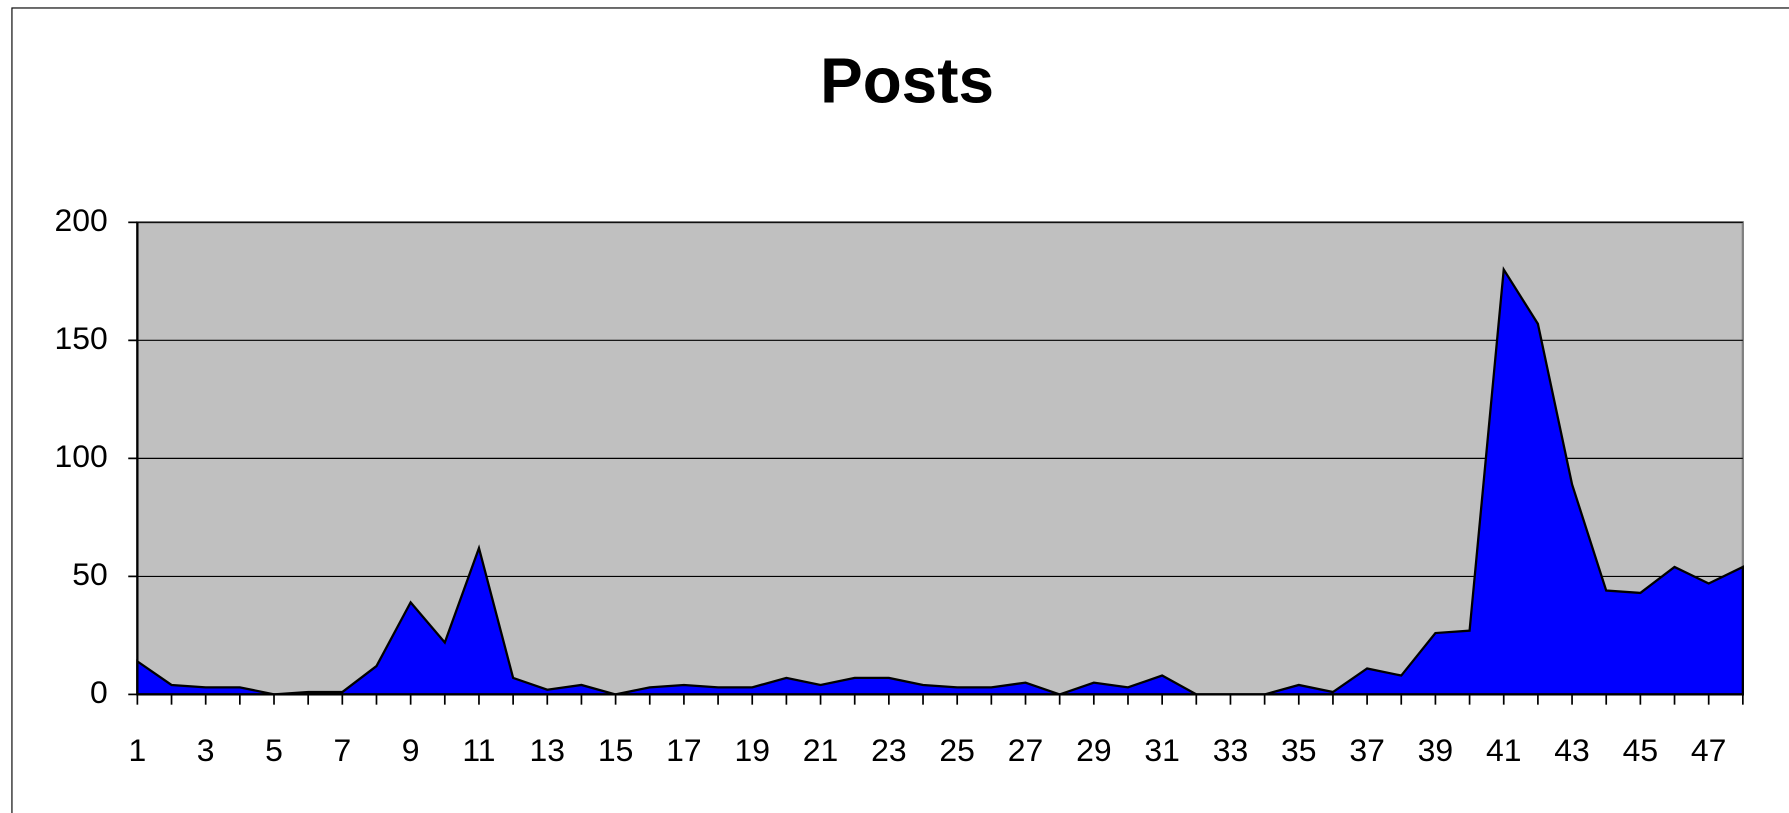 This screenshot has width=1789, height=813. Describe the element at coordinates (889, 750) in the screenshot. I see `x-tick-label: 23` at that location.